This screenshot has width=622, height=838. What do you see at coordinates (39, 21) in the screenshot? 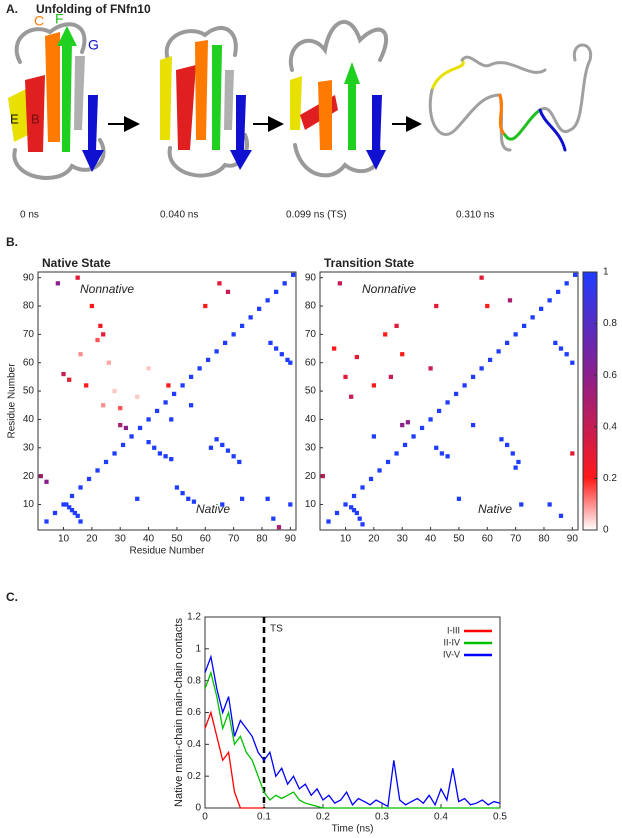
I see `strand-label: C` at bounding box center [39, 21].